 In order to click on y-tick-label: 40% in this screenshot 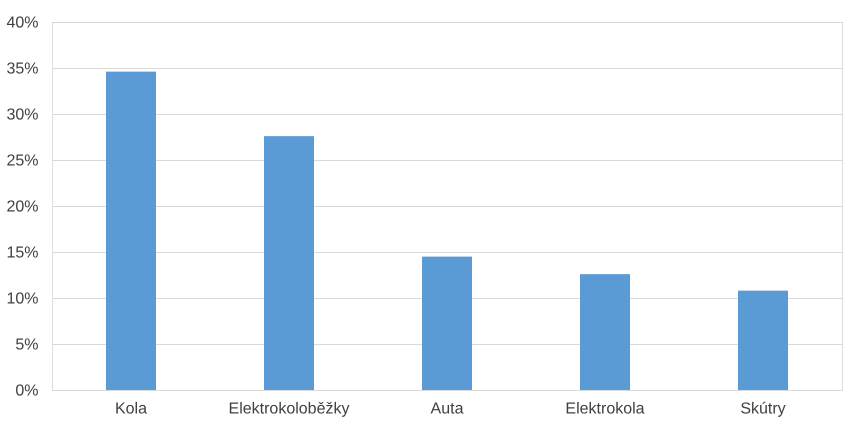, I will do `click(22, 23)`.